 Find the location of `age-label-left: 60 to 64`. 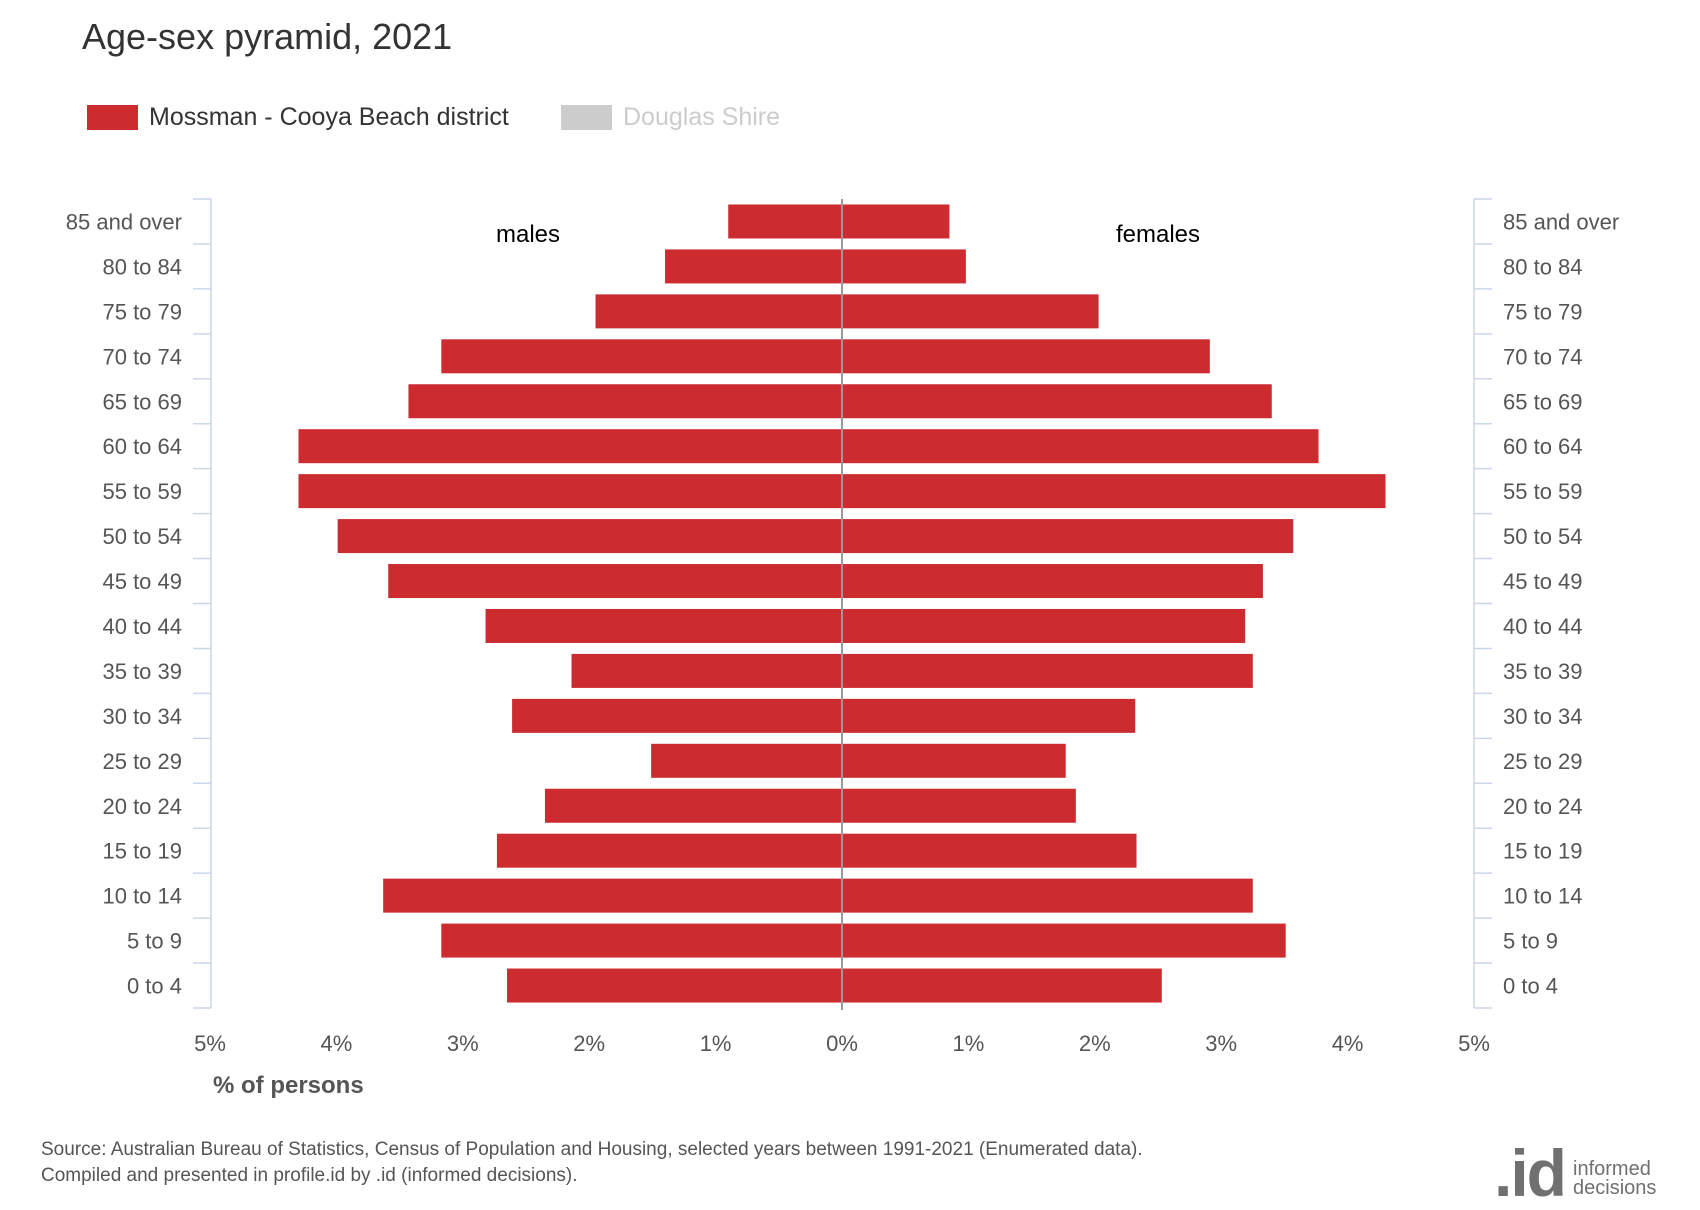

age-label-left: 60 to 64 is located at coordinates (142, 446).